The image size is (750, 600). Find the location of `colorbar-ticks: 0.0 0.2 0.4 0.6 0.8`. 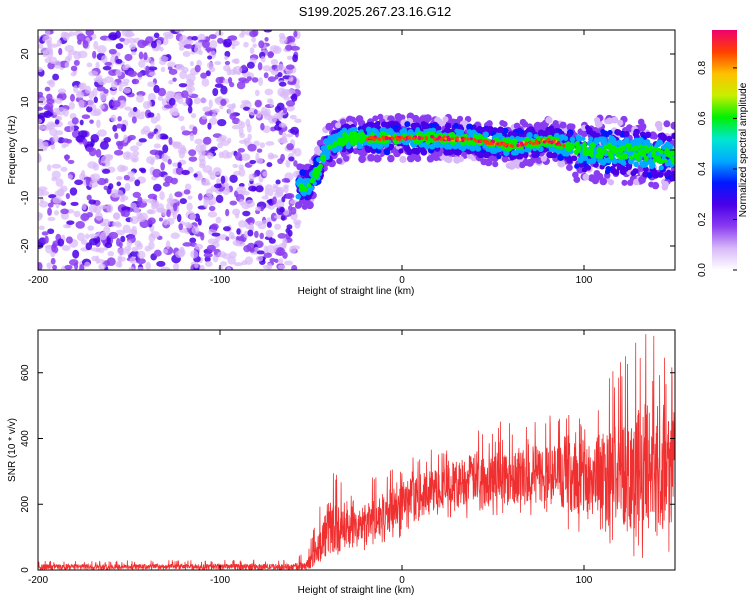

colorbar-ticks: 0.0 0.2 0.4 0.6 0.8 is located at coordinates (717, 169).